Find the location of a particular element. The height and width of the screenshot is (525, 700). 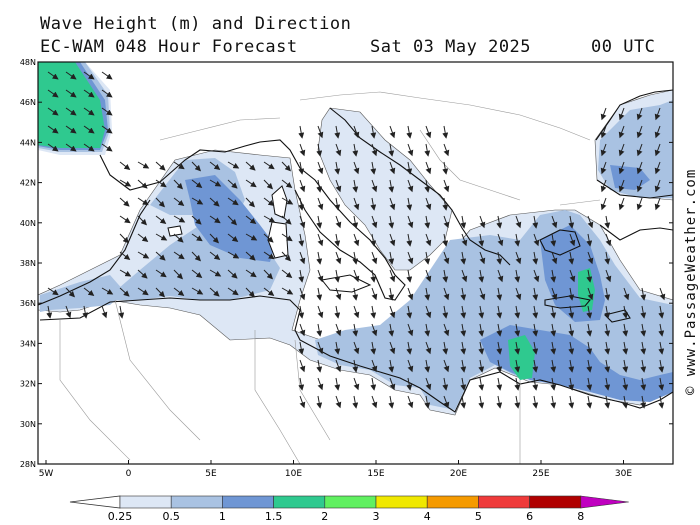

colorbar-swatch is located at coordinates (145, 502).